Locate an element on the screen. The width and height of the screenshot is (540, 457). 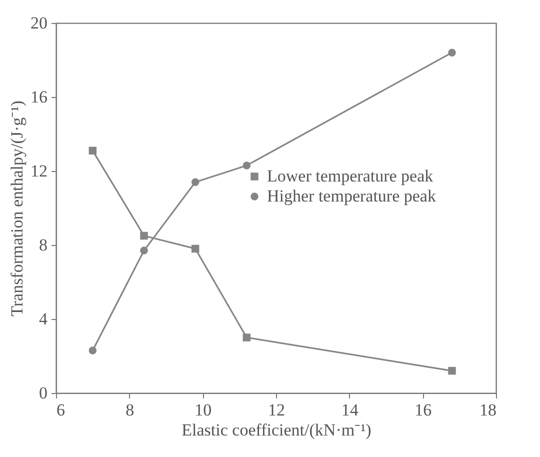
x-tick-label: 6 is located at coordinates (60, 410).